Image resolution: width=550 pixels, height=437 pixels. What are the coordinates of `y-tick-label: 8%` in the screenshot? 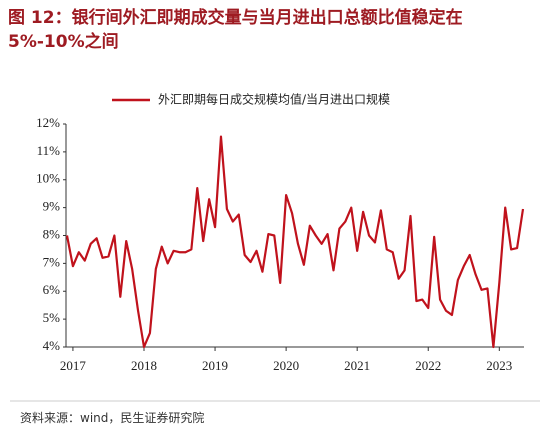 It's located at (52, 233).